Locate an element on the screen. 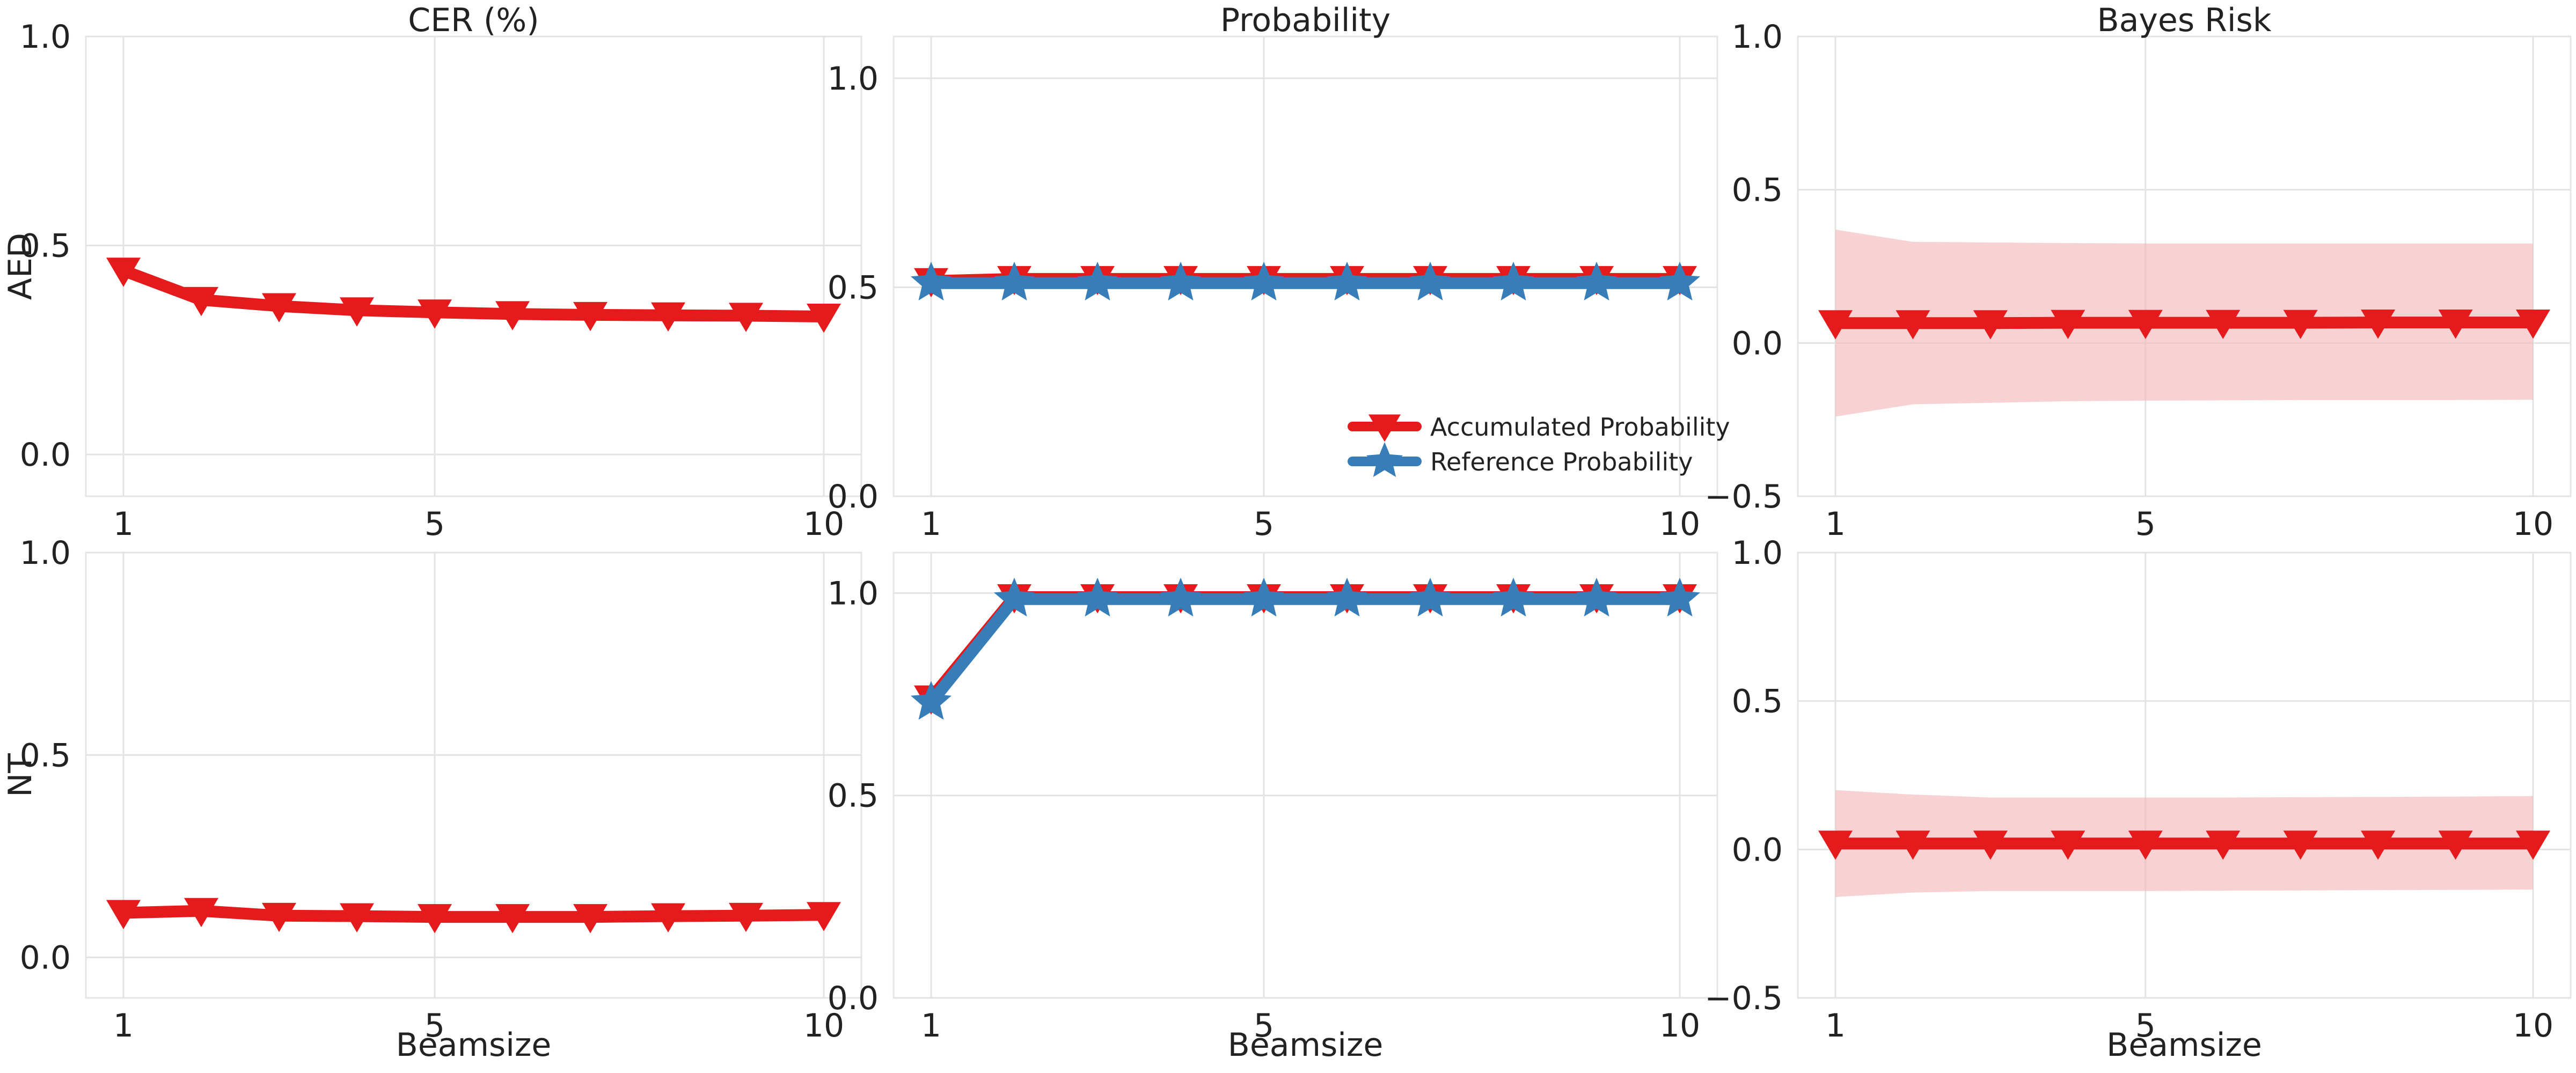  column-title: CER (%) is located at coordinates (473, 20).